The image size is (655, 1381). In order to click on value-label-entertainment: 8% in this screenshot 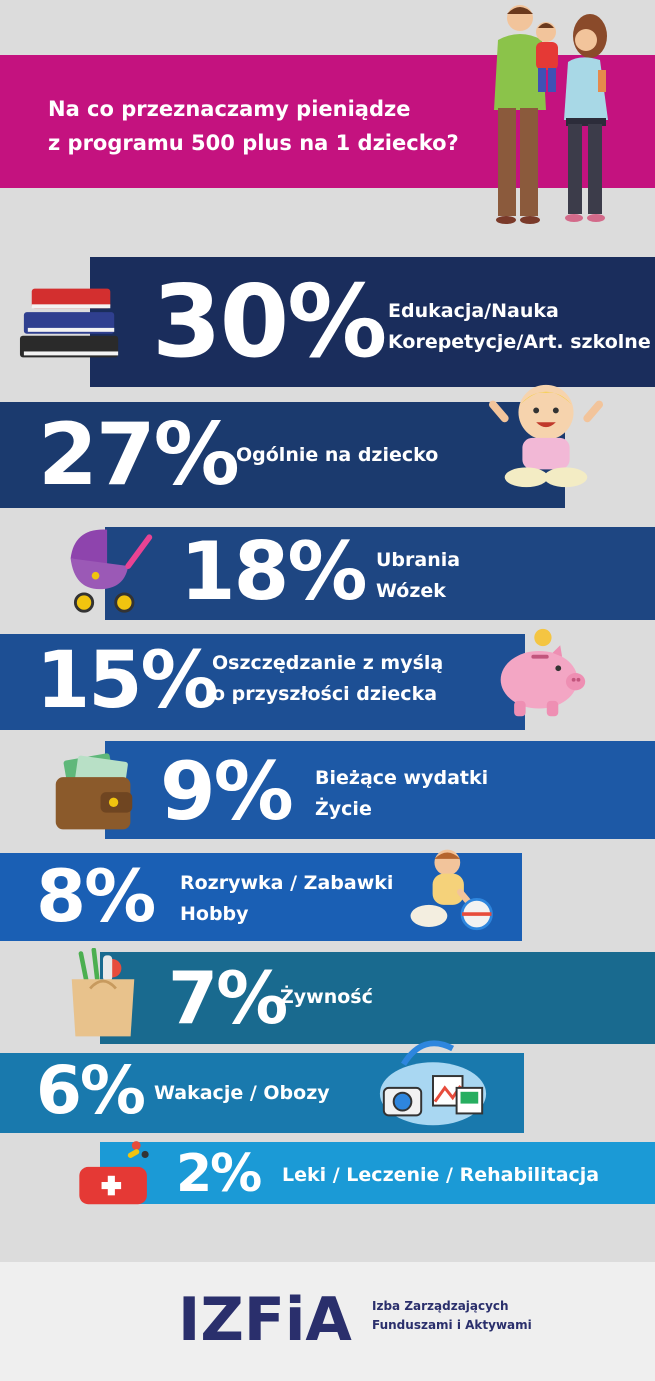, I will do `click(96, 896)`.